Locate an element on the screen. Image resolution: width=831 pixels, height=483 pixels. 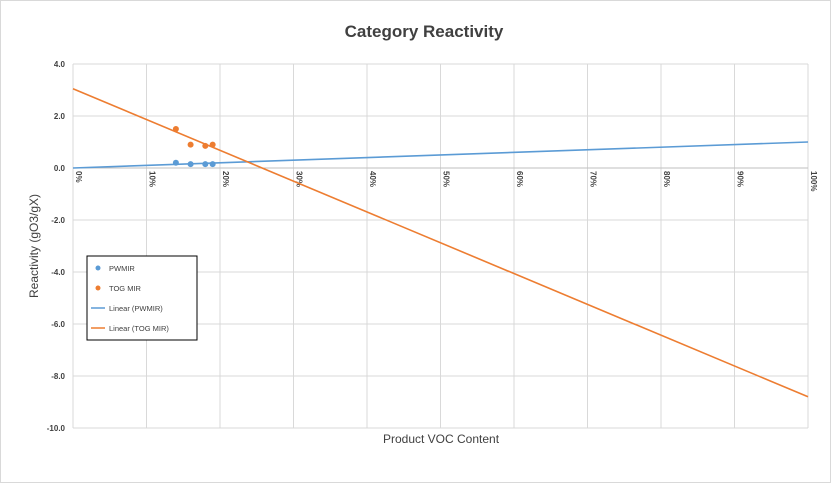
y-tick-label: 0.0 is located at coordinates (60, 168).